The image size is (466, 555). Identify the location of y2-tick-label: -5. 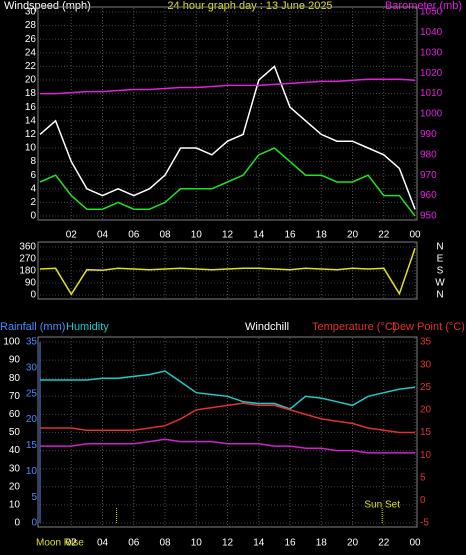
(424, 523).